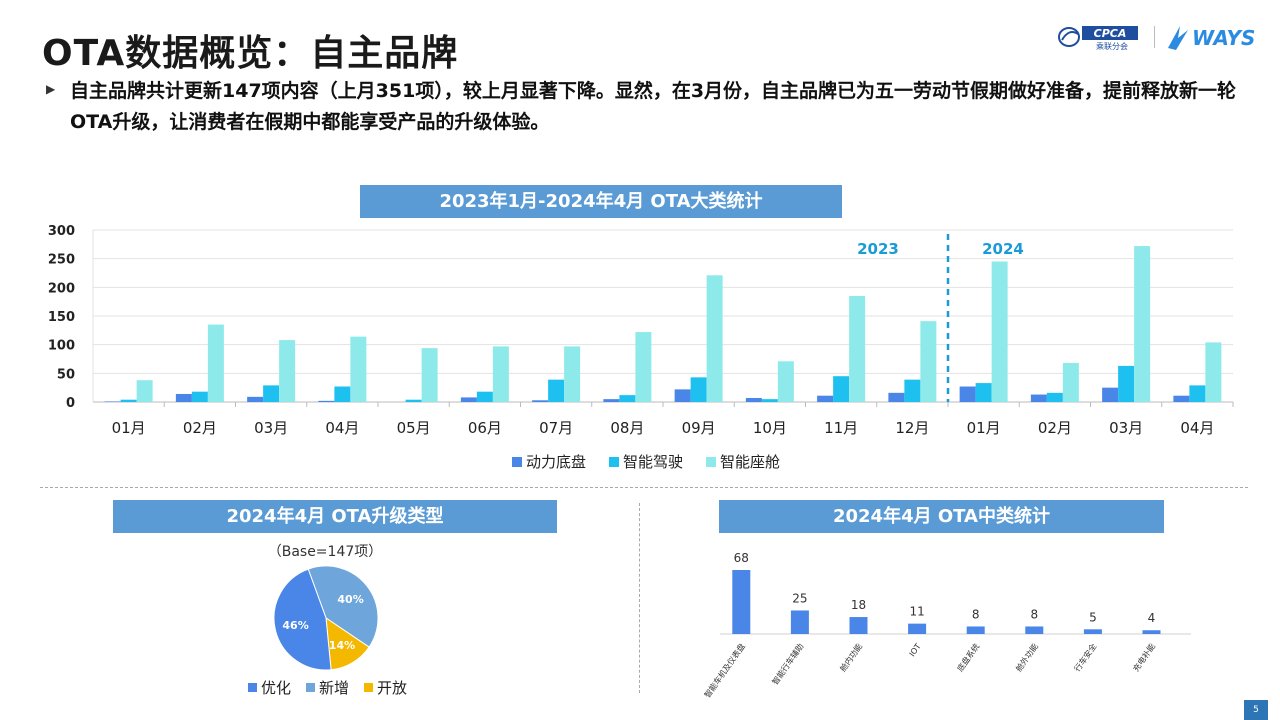  What do you see at coordinates (61, 231) in the screenshot?
I see `y-tick-label: 300` at bounding box center [61, 231].